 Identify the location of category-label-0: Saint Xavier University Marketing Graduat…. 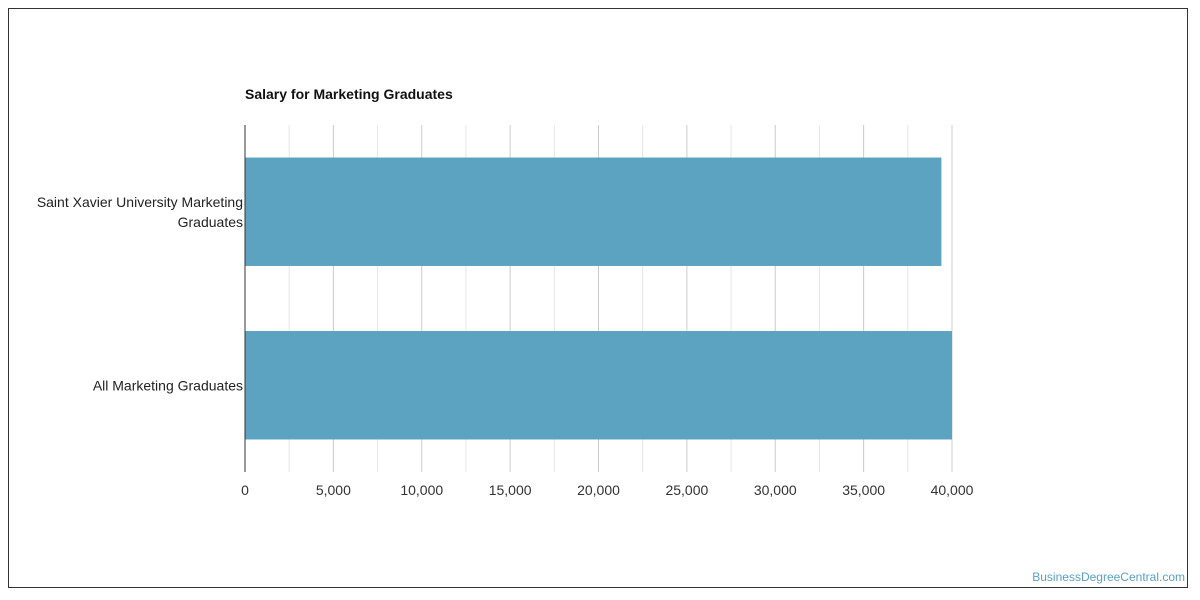
(140, 212).